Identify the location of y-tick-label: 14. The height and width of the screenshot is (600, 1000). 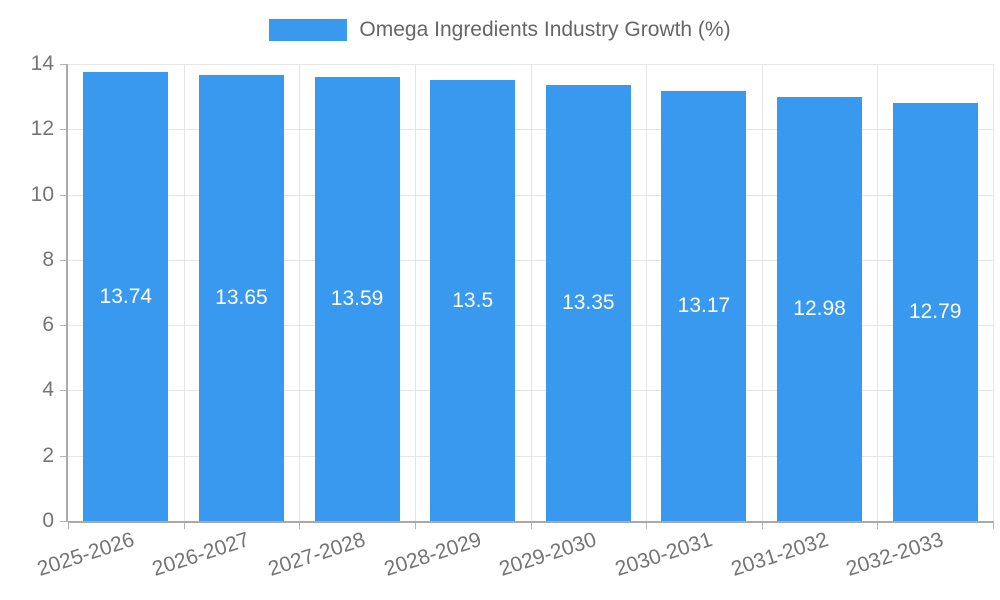
(42, 63).